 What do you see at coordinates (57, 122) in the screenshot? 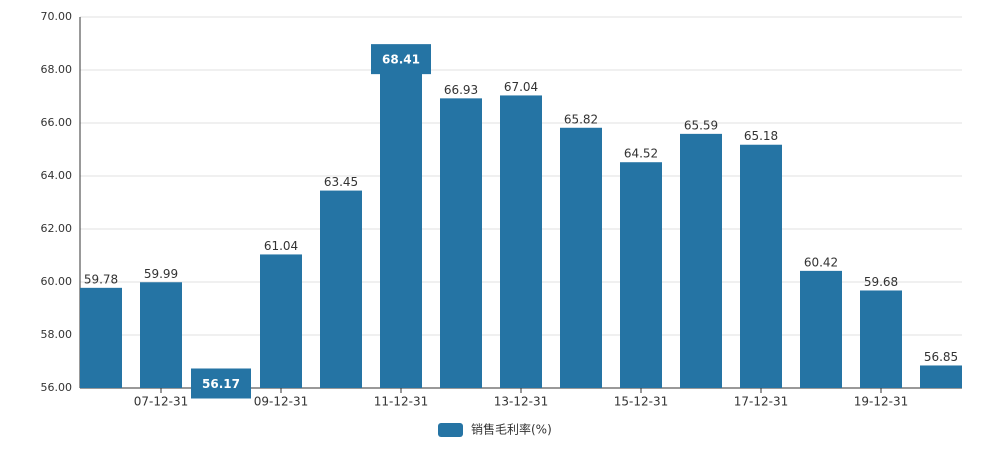
I see `y-tick-label: 66.00` at bounding box center [57, 122].